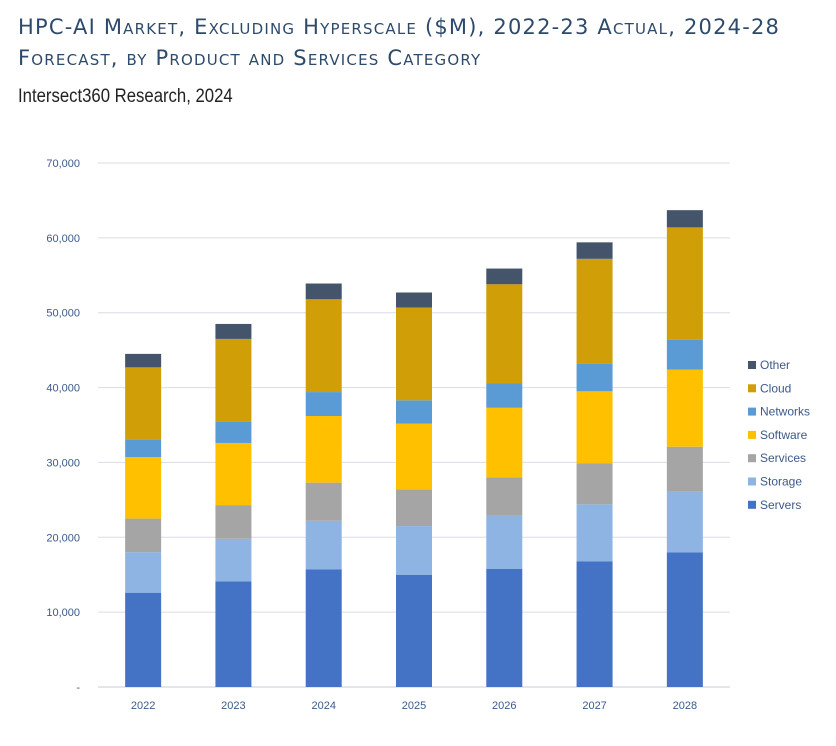 This screenshot has height=746, width=836. Describe the element at coordinates (63, 239) in the screenshot. I see `y-tick-label: 60,000` at that location.